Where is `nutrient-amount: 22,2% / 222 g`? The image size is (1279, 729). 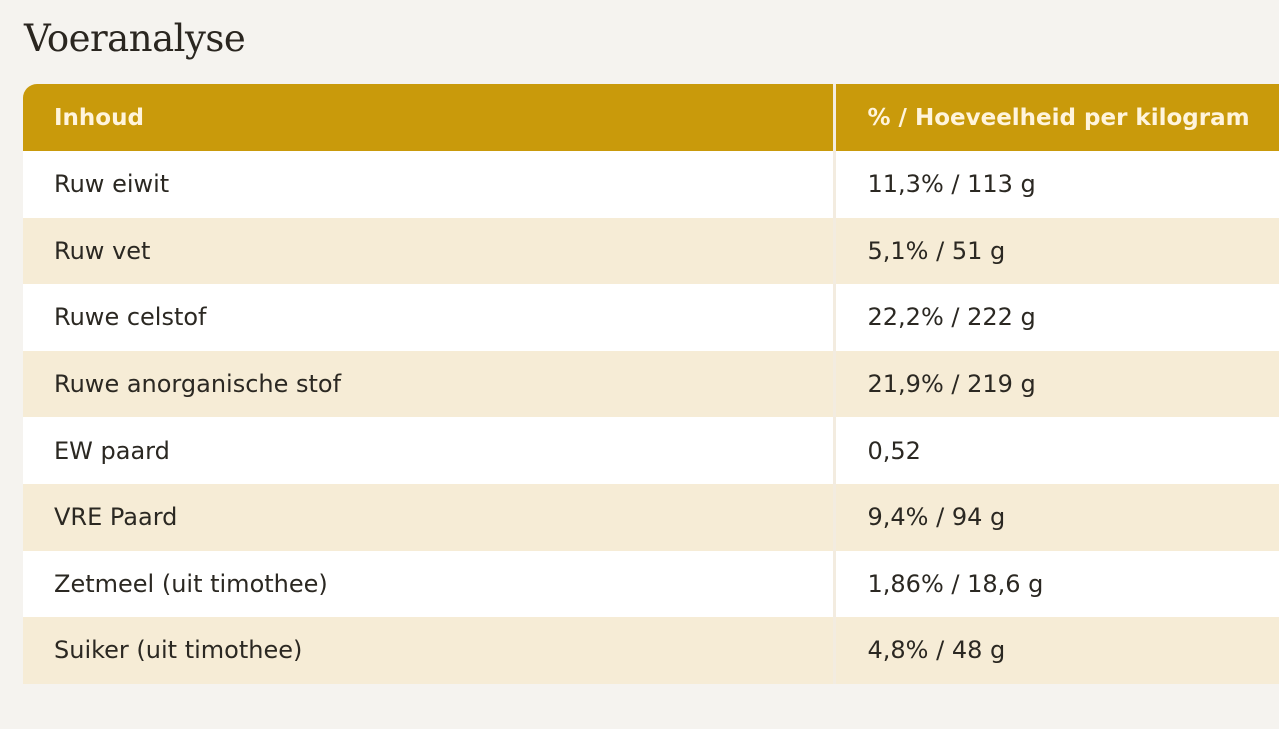 nutrient-amount: 22,2% / 222 g is located at coordinates (951, 317).